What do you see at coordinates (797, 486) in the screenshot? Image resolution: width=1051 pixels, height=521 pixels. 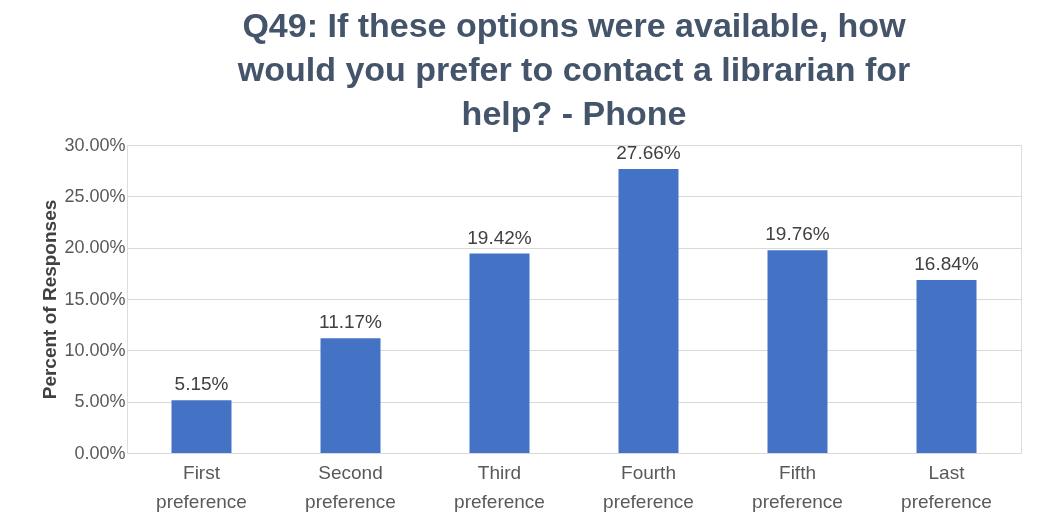 I see `x-tick-label: Fifth preference` at bounding box center [797, 486].